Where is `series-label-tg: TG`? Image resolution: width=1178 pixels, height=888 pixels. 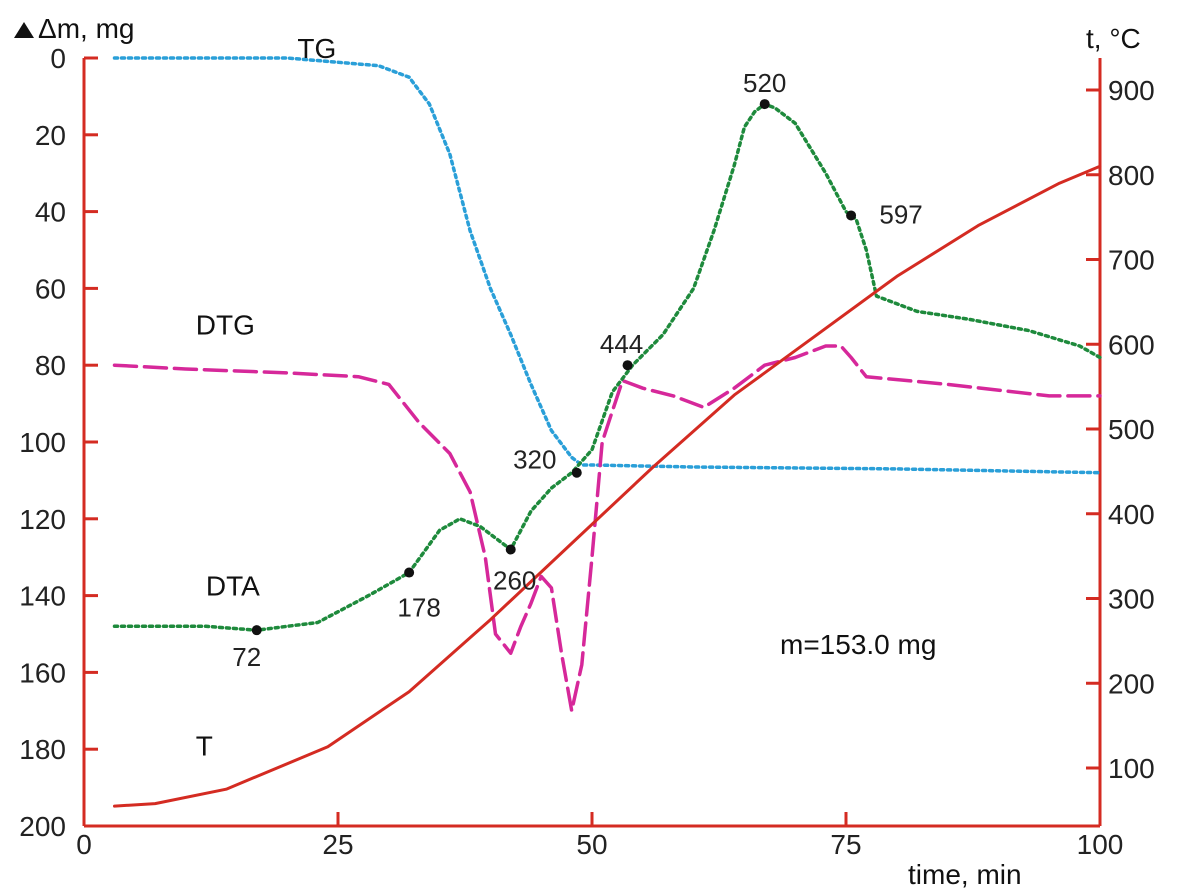 series-label-tg: TG is located at coordinates (316, 48).